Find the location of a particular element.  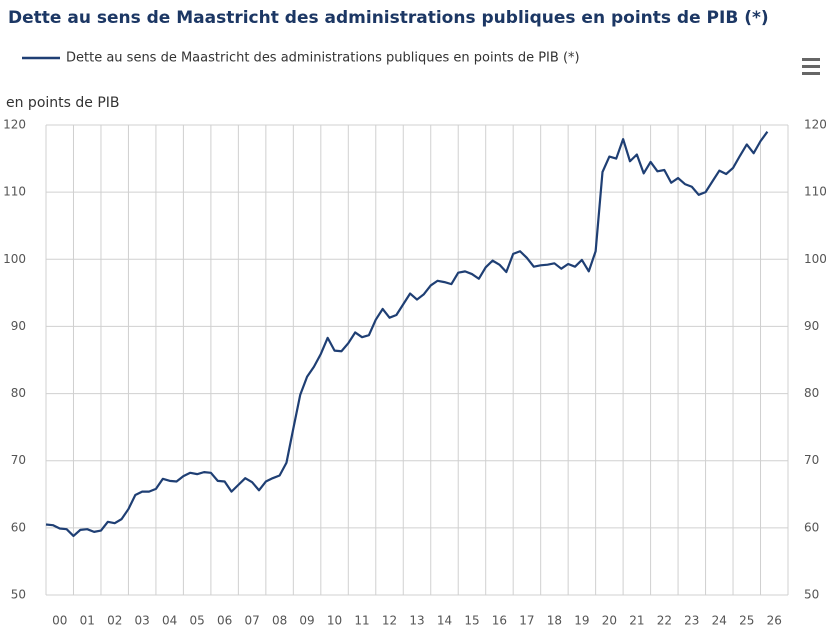

x-tick-label: 25 is located at coordinates (746, 621).